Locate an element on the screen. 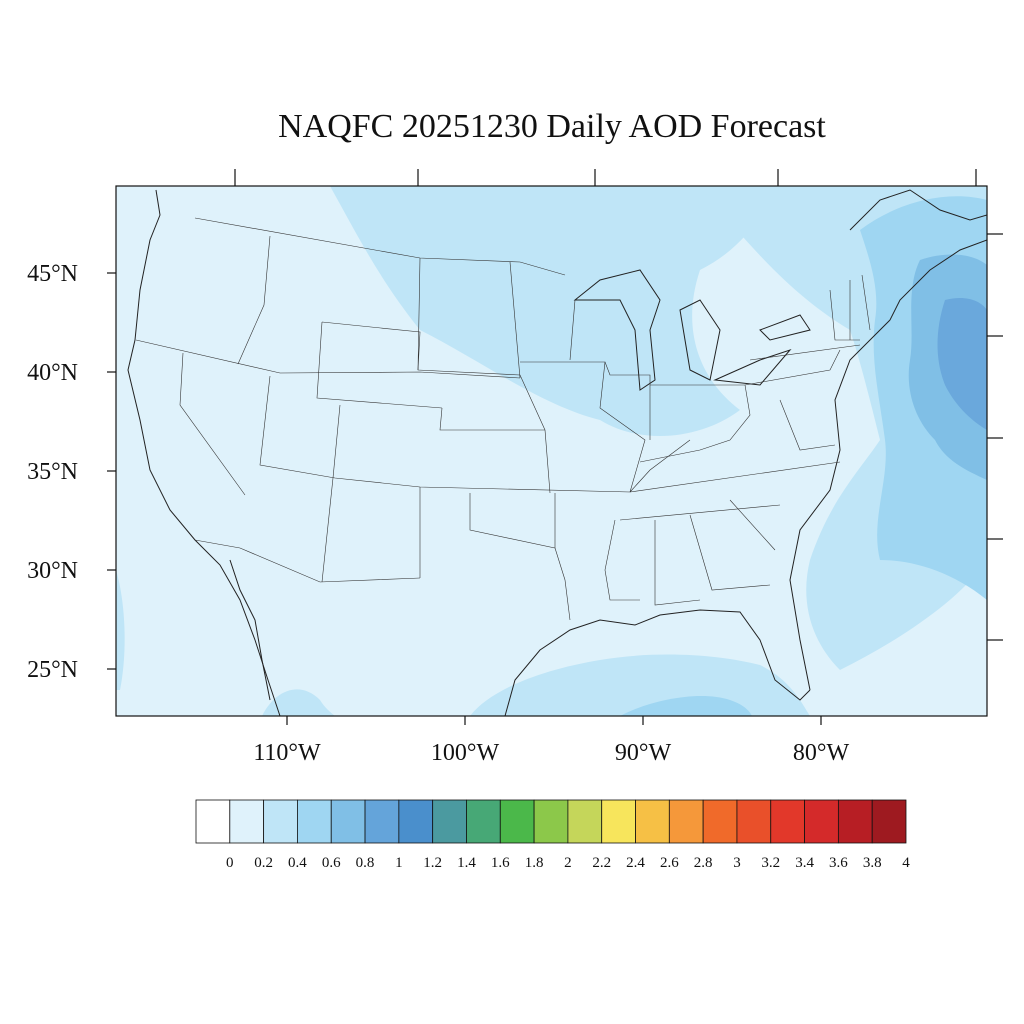 This screenshot has width=1024, height=1024. lat-label: 25°N is located at coordinates (52, 670).